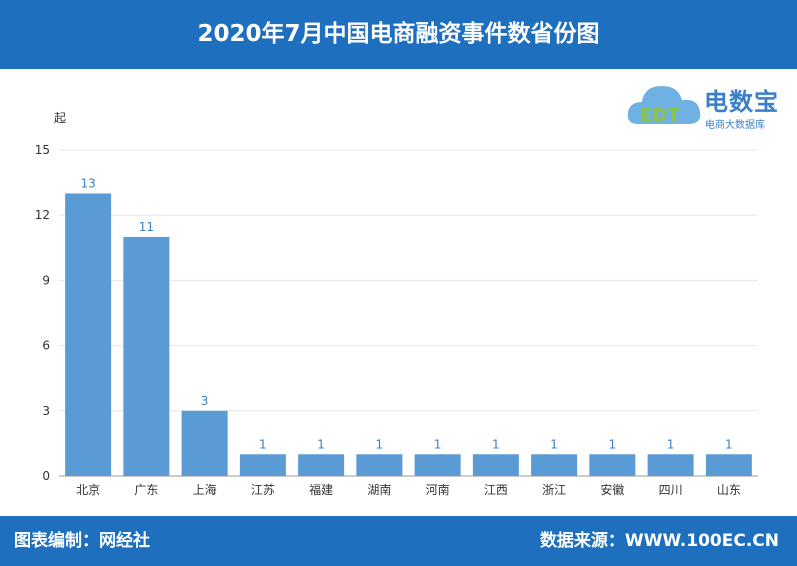  Describe the element at coordinates (659, 541) in the screenshot. I see `footer-source: 数据来源：WWW.100EC.CN` at that location.